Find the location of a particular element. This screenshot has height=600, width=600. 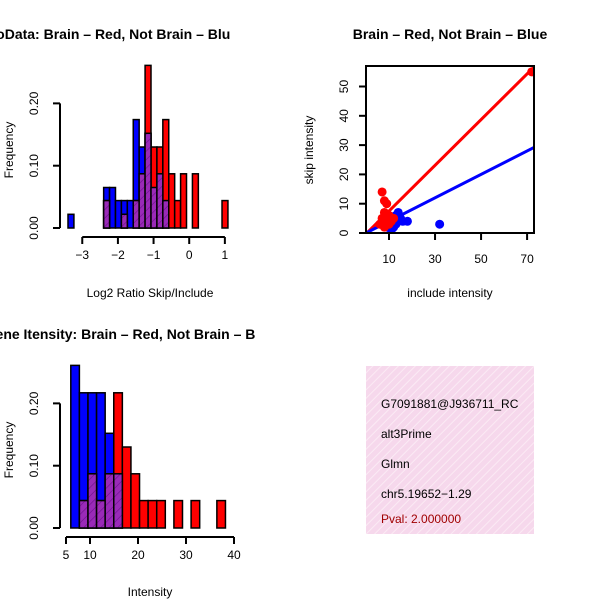

ratio-hist-x-tick-label: −3 is located at coordinates (82, 255).